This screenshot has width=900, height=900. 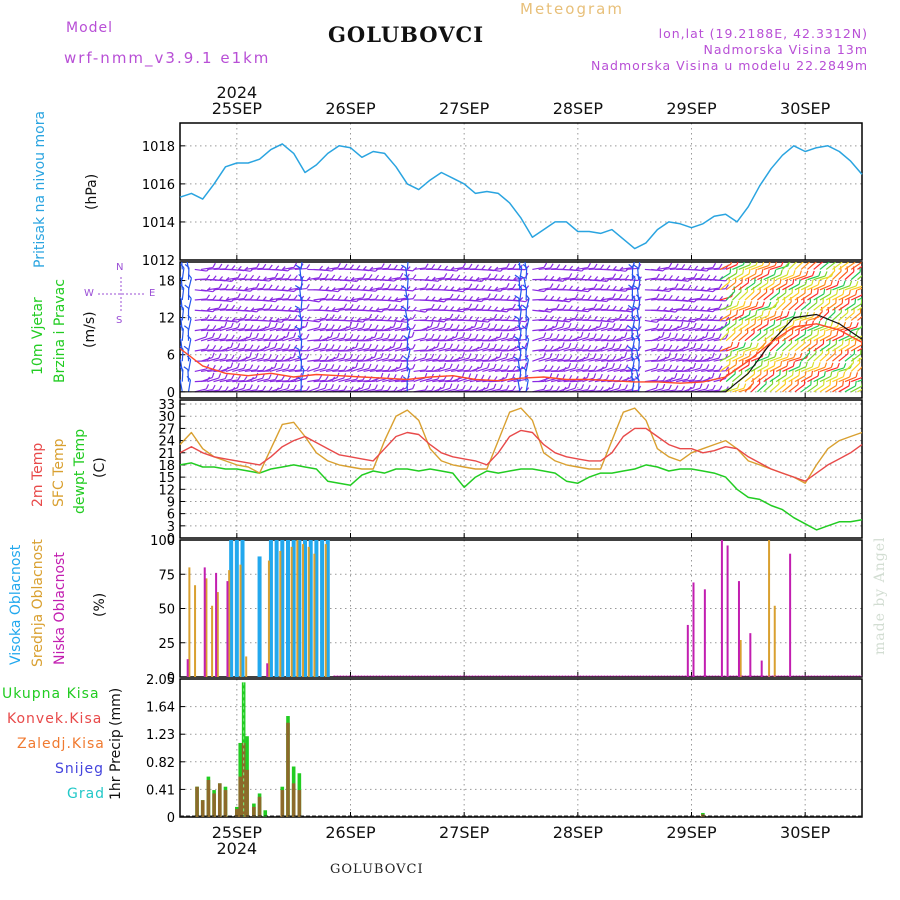 I want to click on date-label-bottom: 29SEP, so click(x=691, y=832).